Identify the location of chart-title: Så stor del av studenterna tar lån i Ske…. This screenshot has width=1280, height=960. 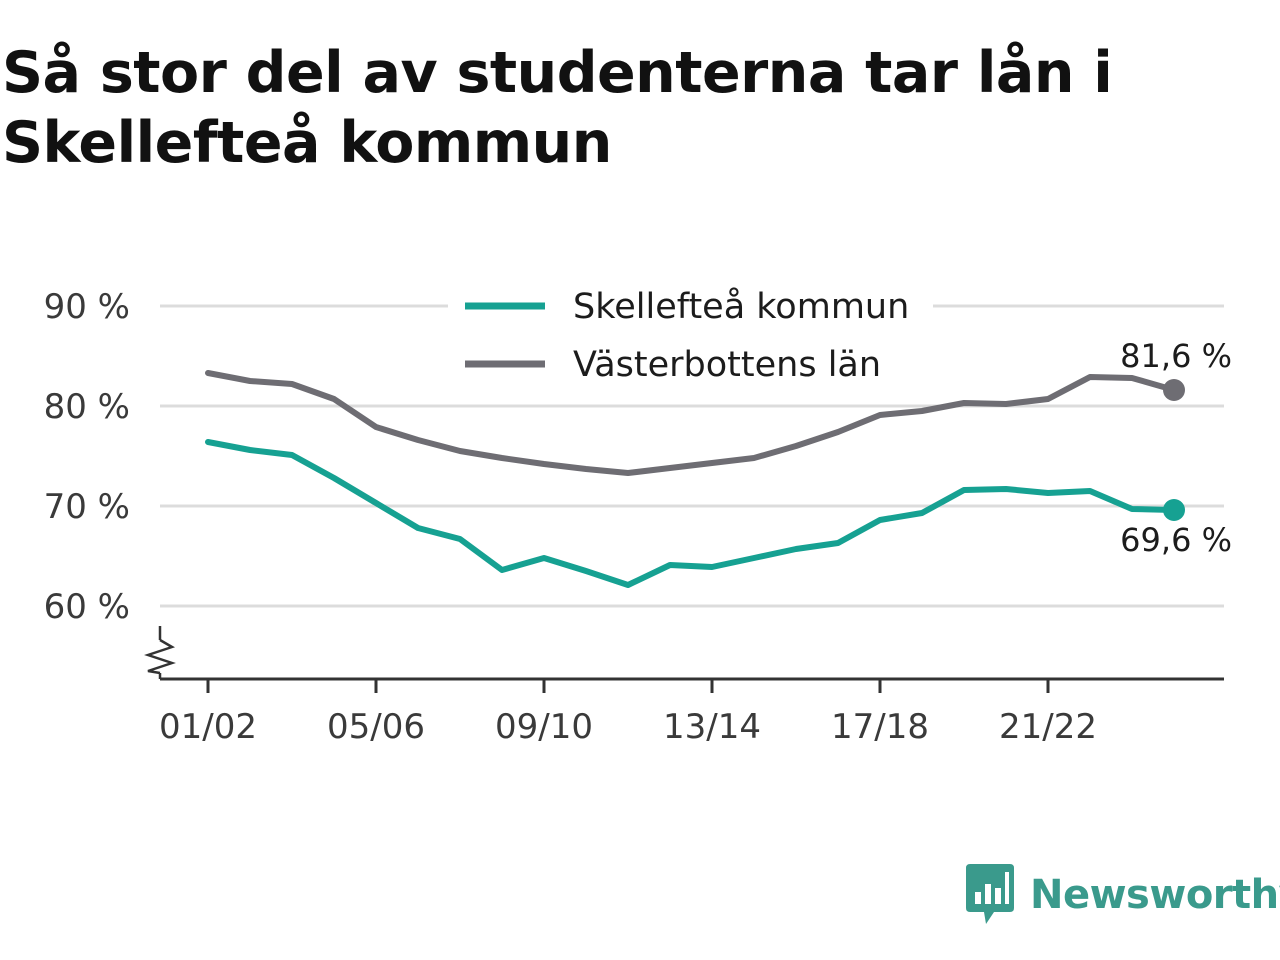
(557, 108).